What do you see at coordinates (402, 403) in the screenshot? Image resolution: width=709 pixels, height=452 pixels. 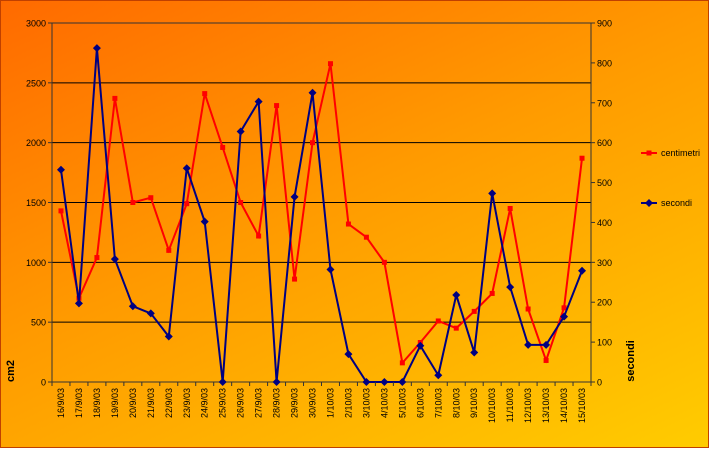 I see `x-tick-label: 5/10/03` at bounding box center [402, 403].